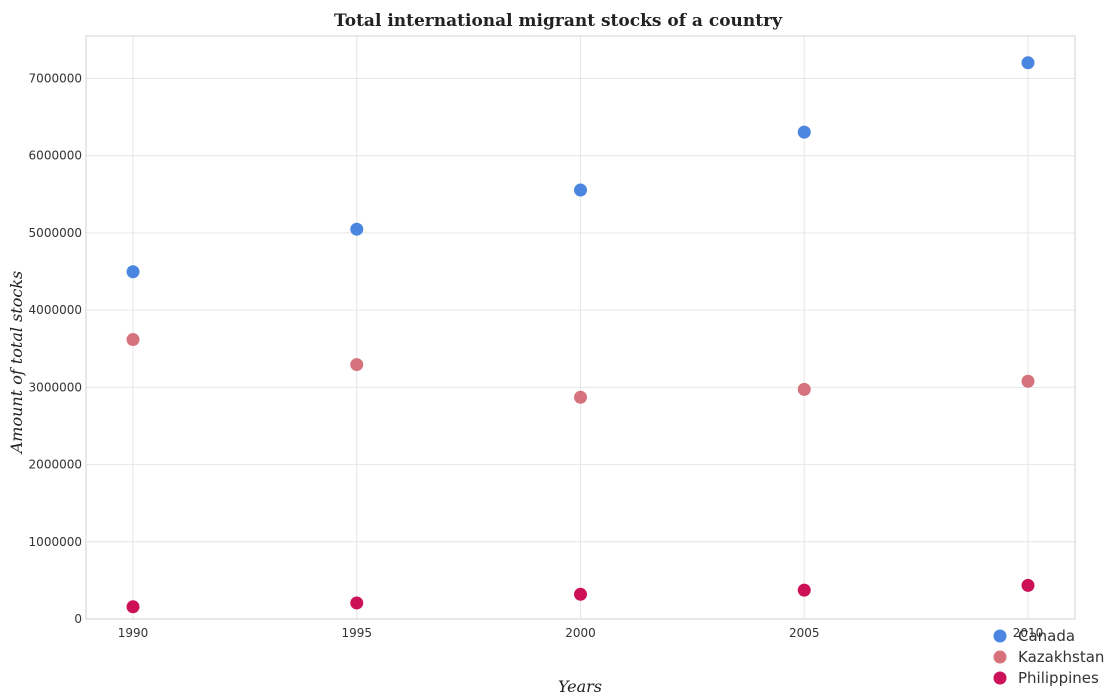 The image size is (1116, 700). What do you see at coordinates (356, 633) in the screenshot?
I see `x-tick-label: 1995` at bounding box center [356, 633].